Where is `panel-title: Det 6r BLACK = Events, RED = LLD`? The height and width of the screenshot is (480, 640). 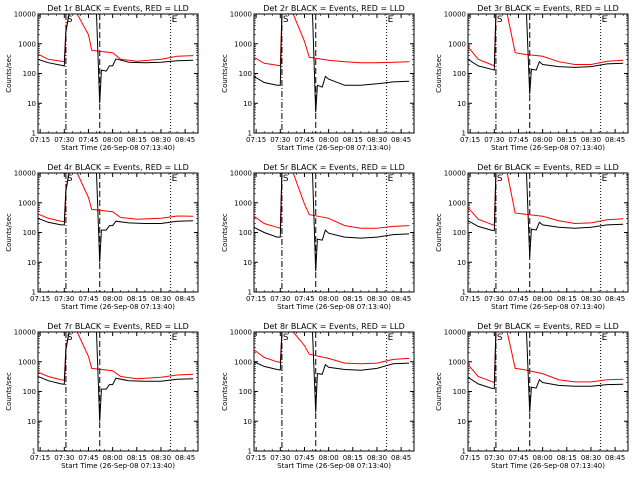
panel-title: Det 6r BLACK = Events, RED = LLD is located at coordinates (548, 167).